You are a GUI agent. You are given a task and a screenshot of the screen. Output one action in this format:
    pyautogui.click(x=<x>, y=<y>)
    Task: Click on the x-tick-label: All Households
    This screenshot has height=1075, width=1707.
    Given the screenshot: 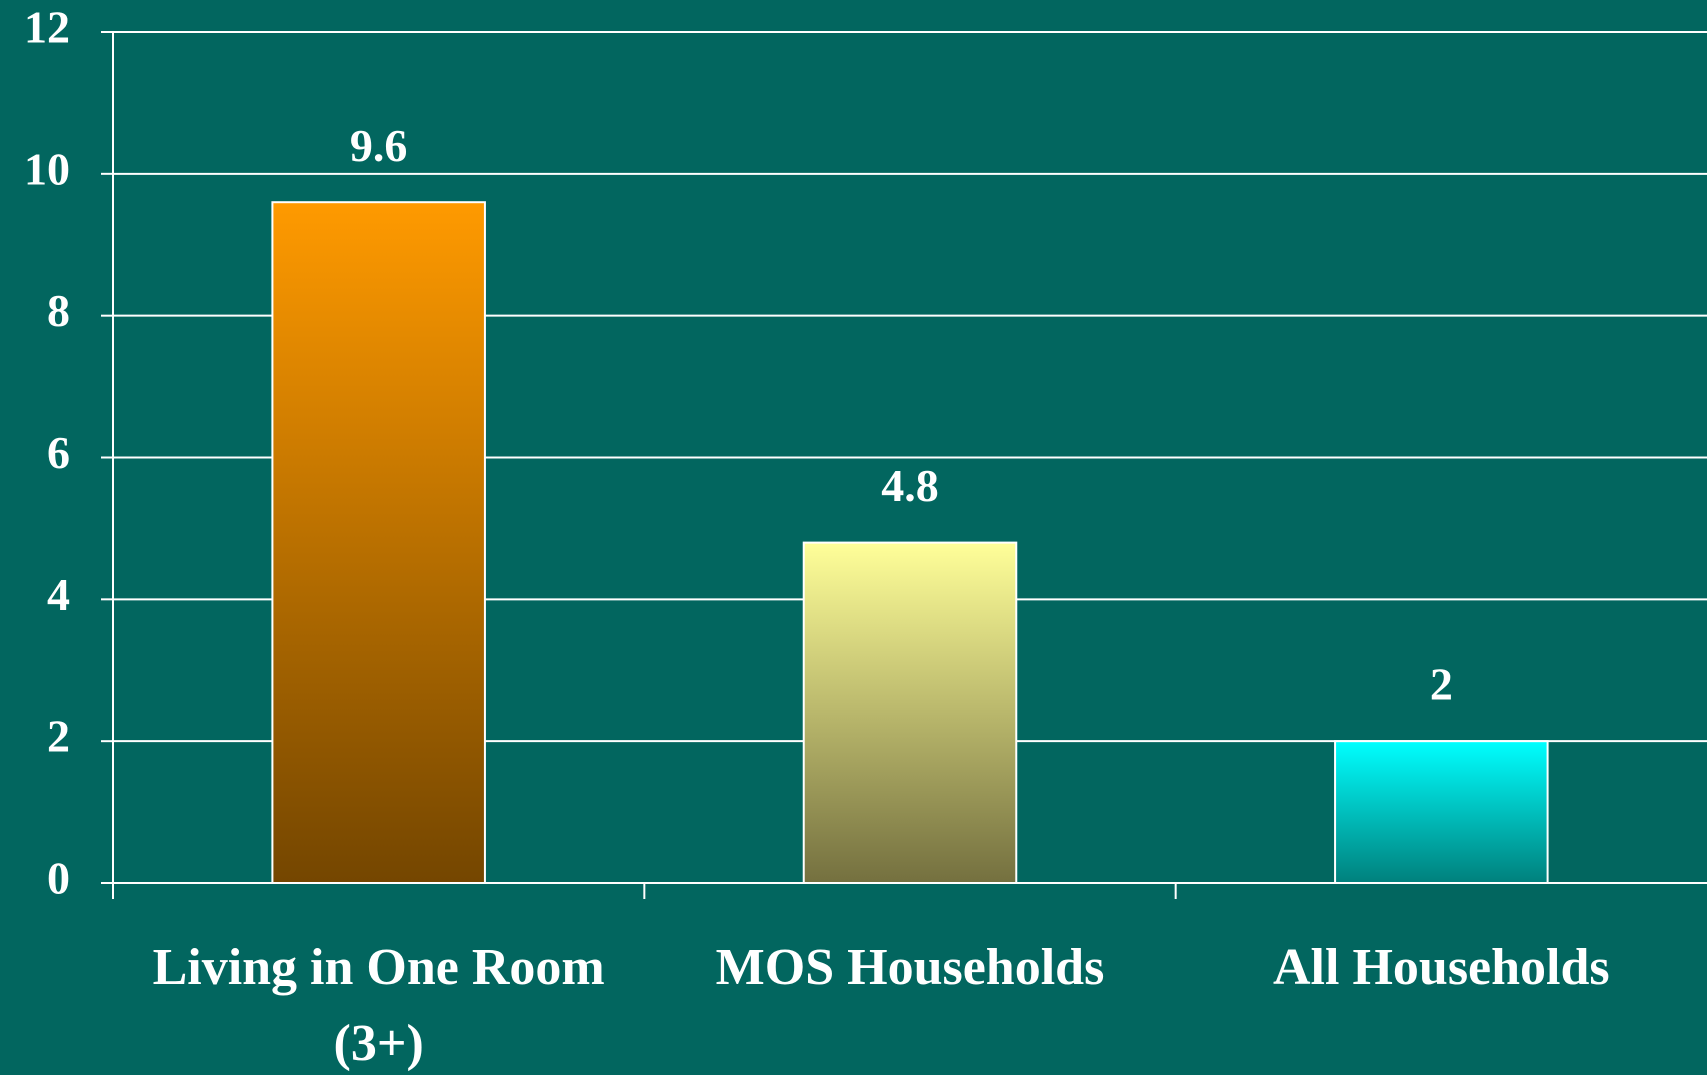 What is the action you would take?
    pyautogui.click(x=1441, y=967)
    